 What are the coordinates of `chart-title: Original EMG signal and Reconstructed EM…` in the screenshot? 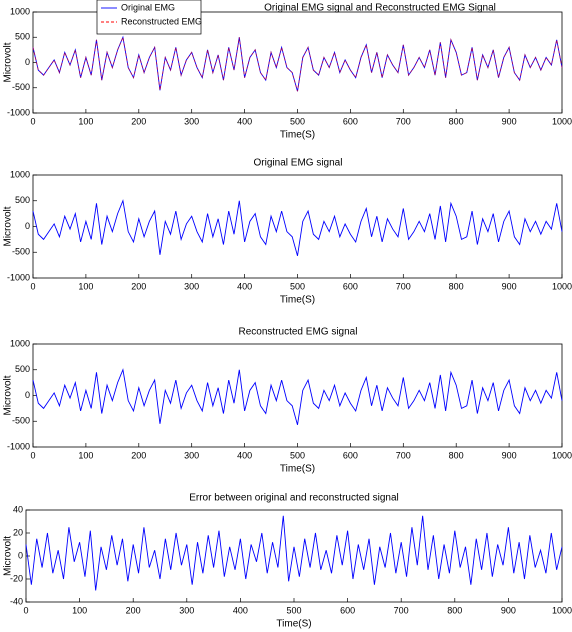 It's located at (380, 8).